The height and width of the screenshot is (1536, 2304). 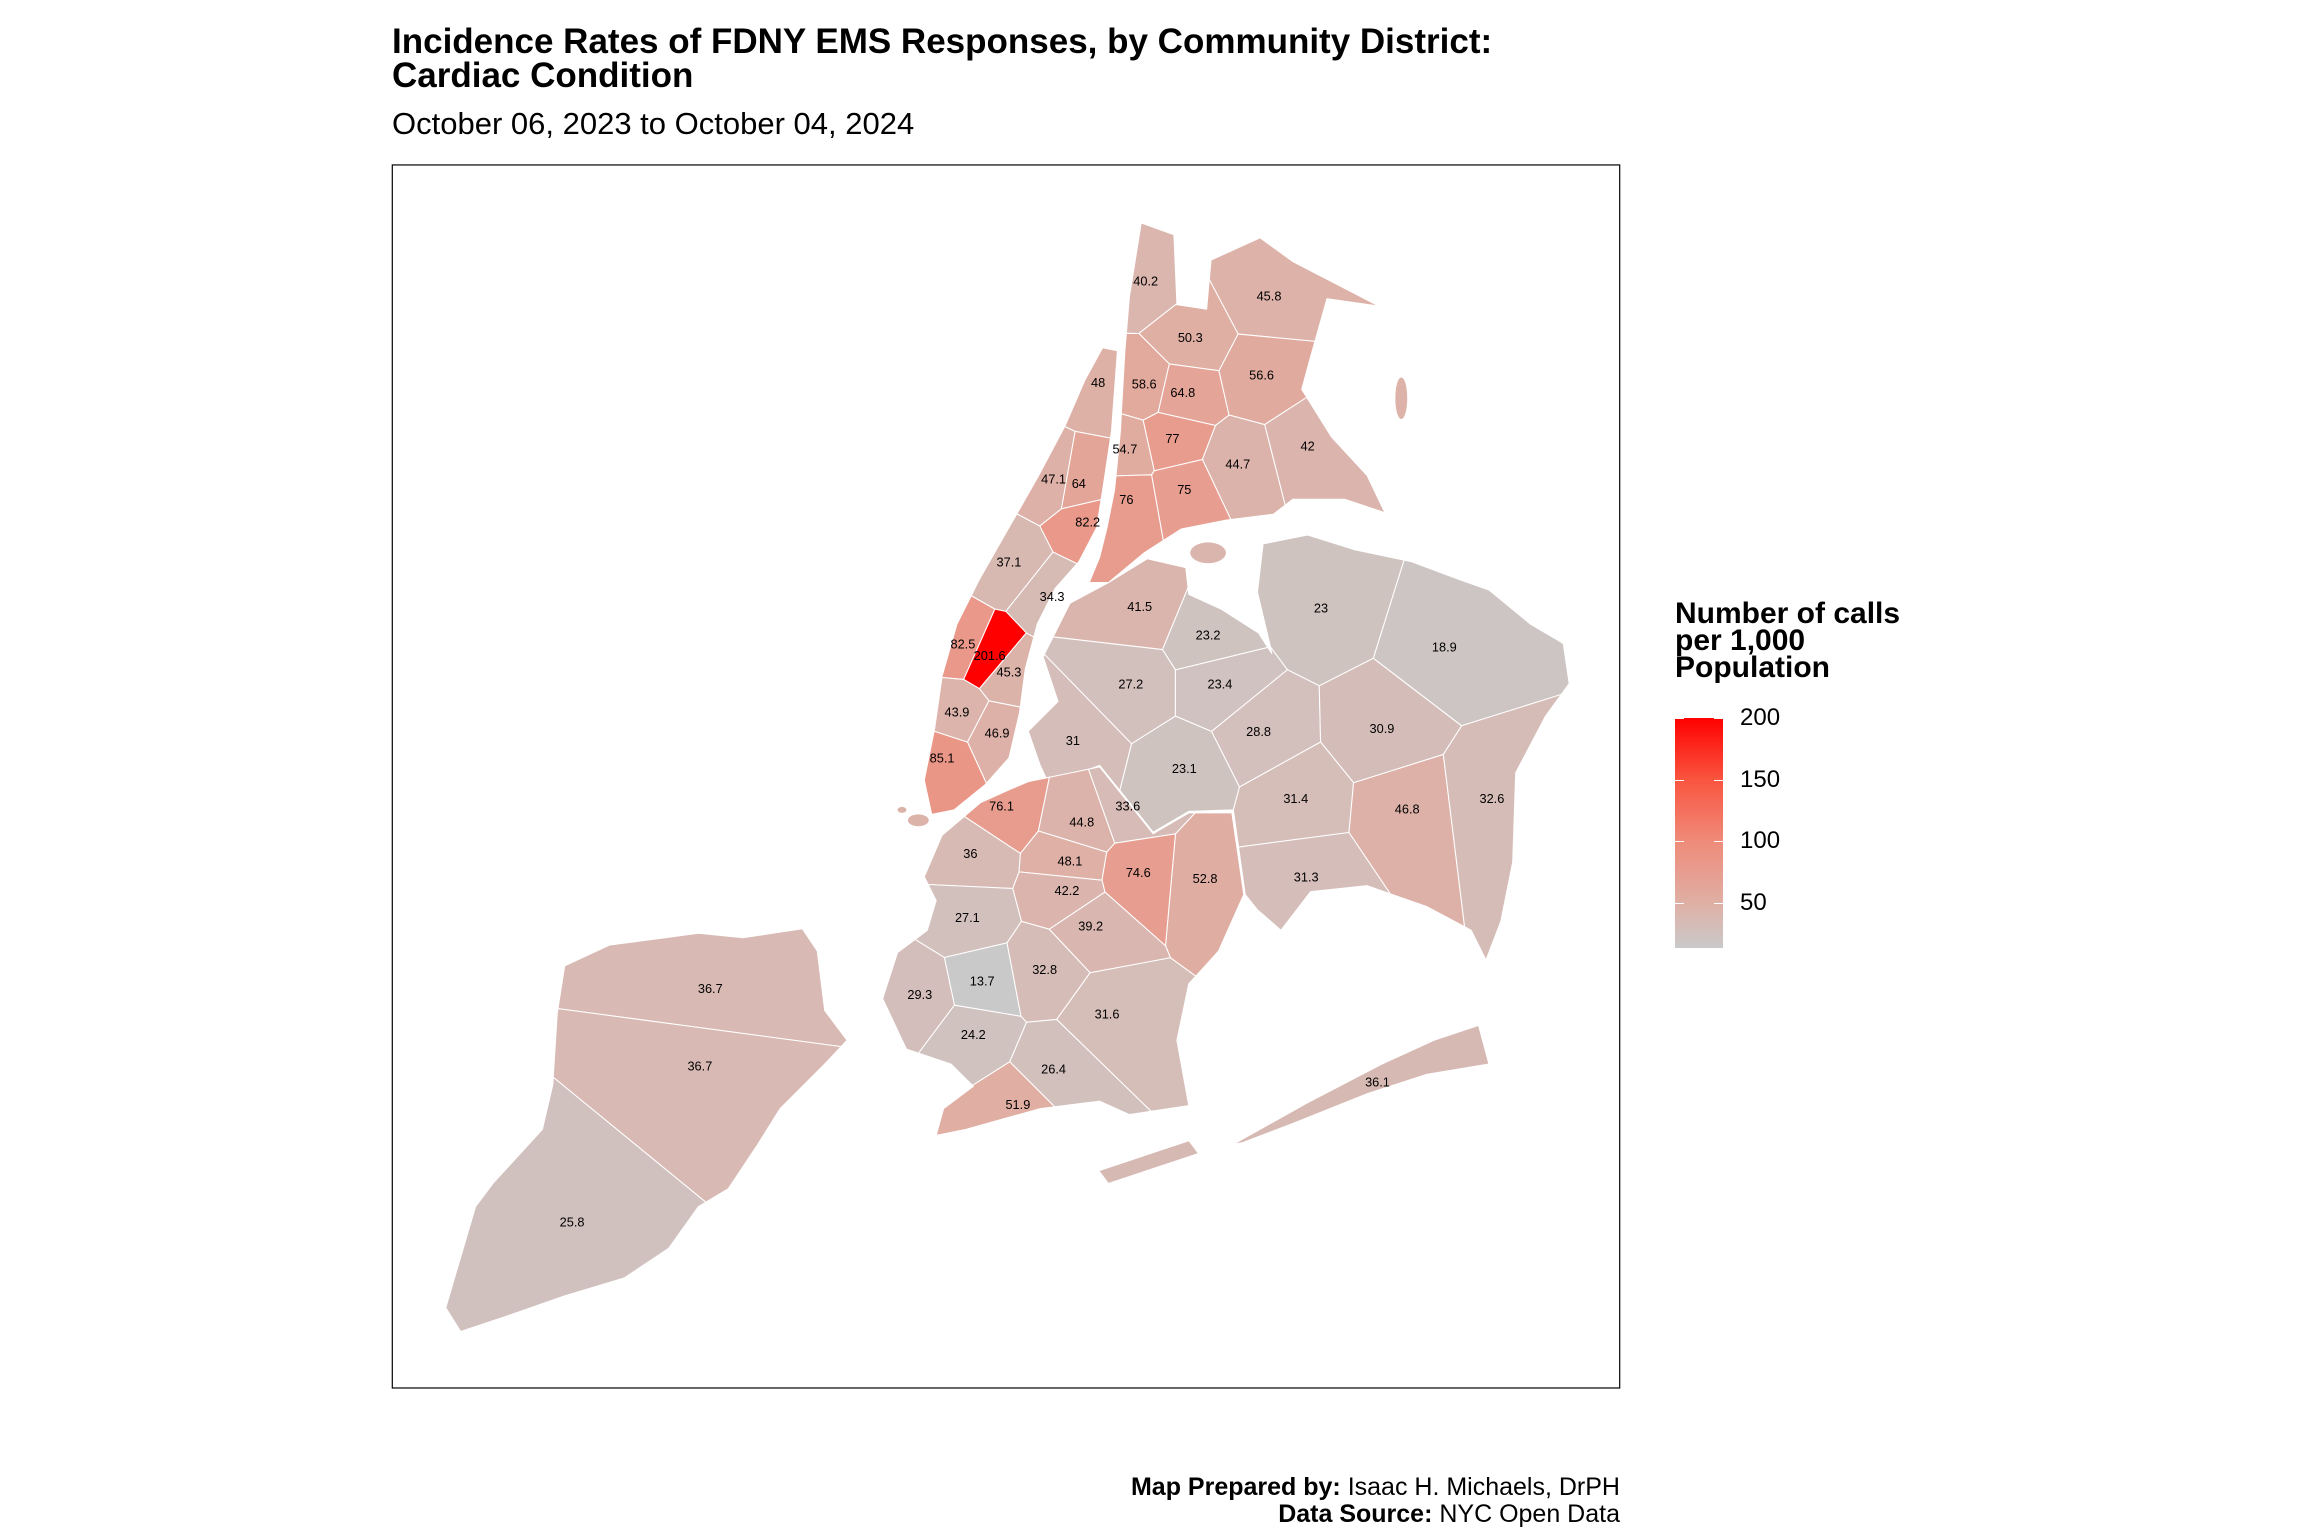 I want to click on legend-tick-label: 200, so click(x=1760, y=717).